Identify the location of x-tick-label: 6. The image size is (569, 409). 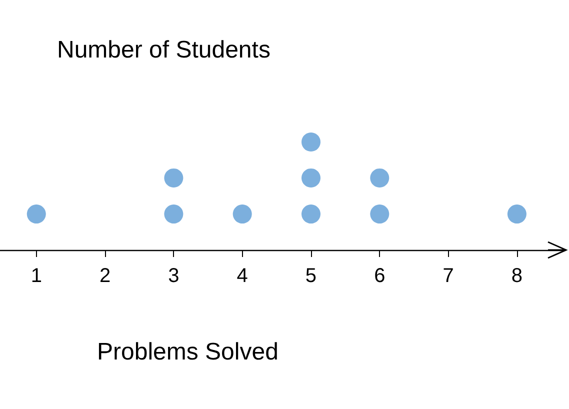
(380, 276).